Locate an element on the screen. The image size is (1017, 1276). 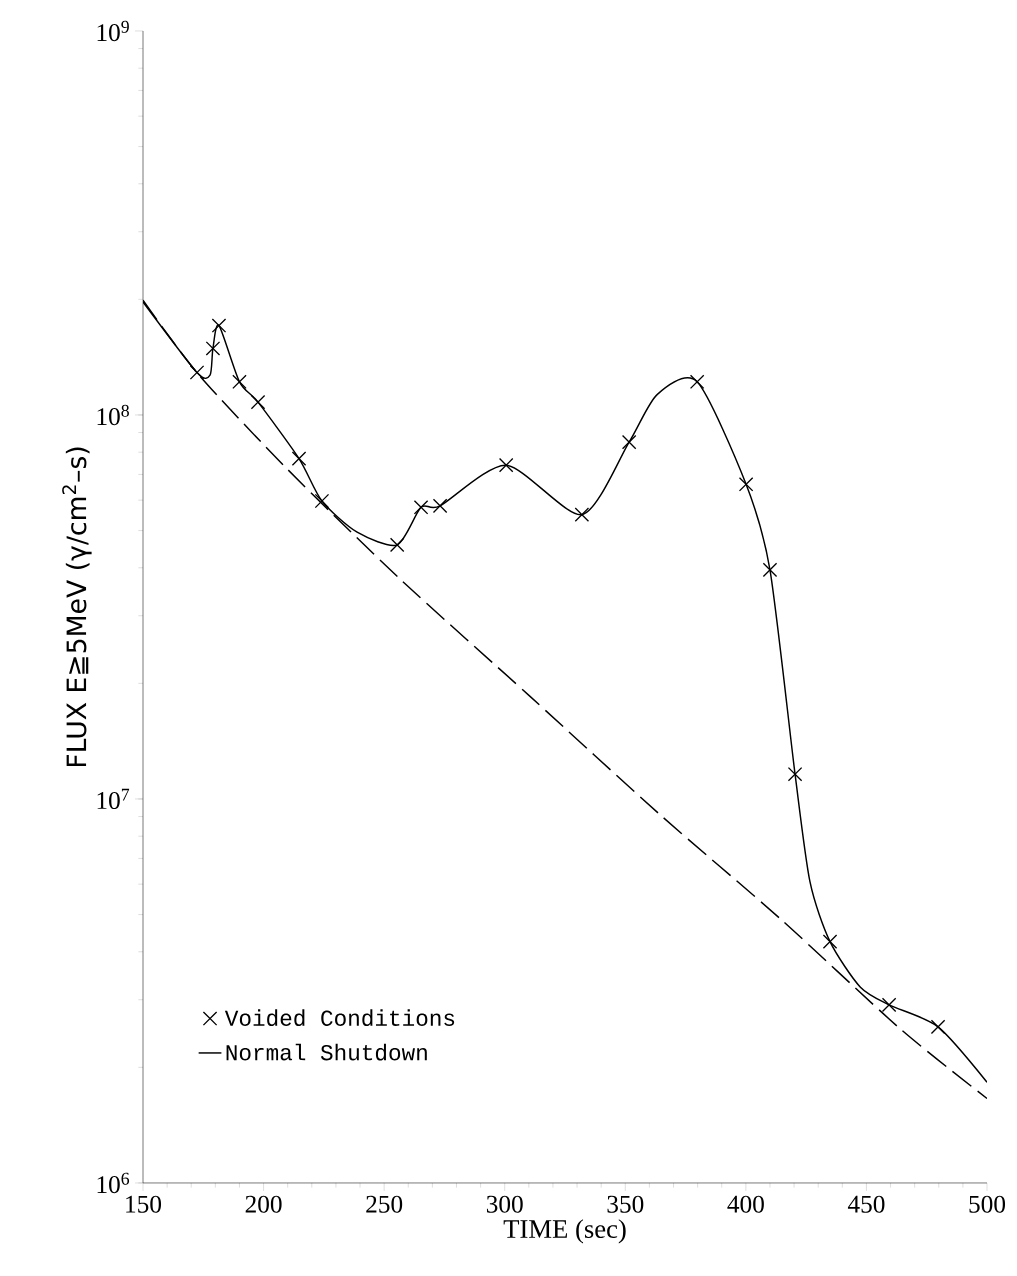
y-tick-label: 10$^{9}$ is located at coordinates (113, 31).